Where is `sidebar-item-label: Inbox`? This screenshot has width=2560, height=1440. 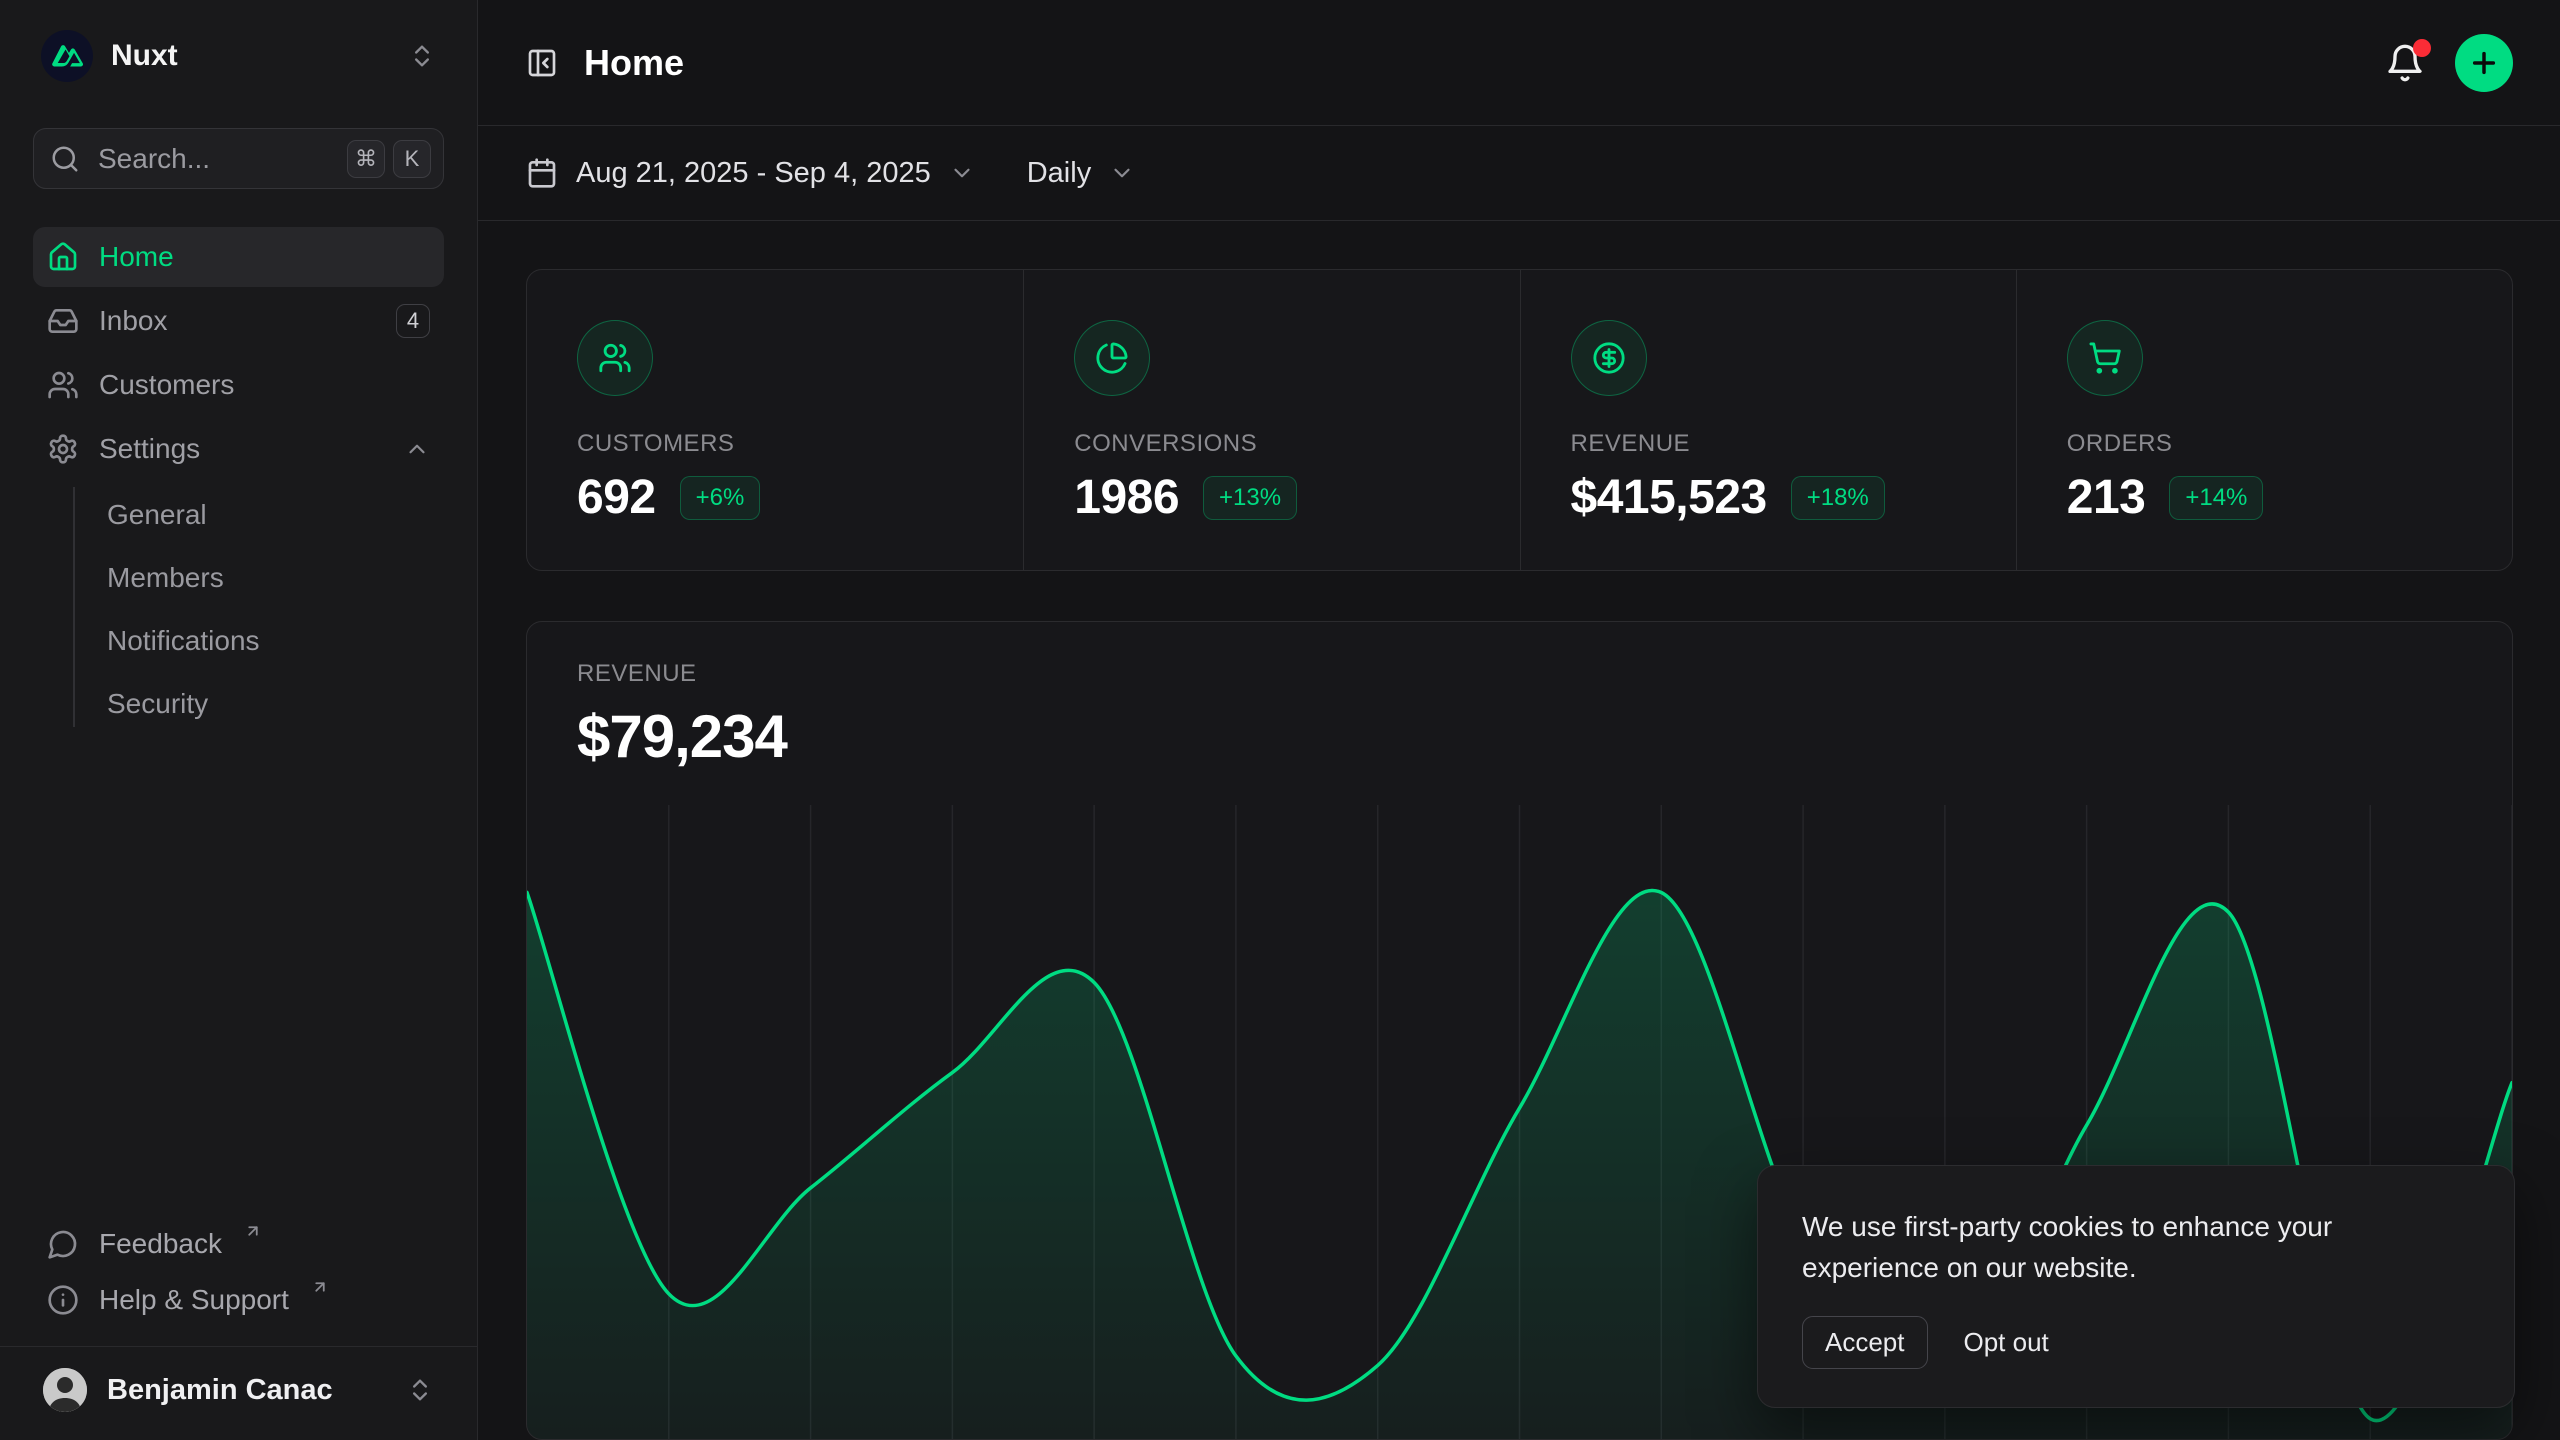
sidebar-item-label: Inbox is located at coordinates (133, 320).